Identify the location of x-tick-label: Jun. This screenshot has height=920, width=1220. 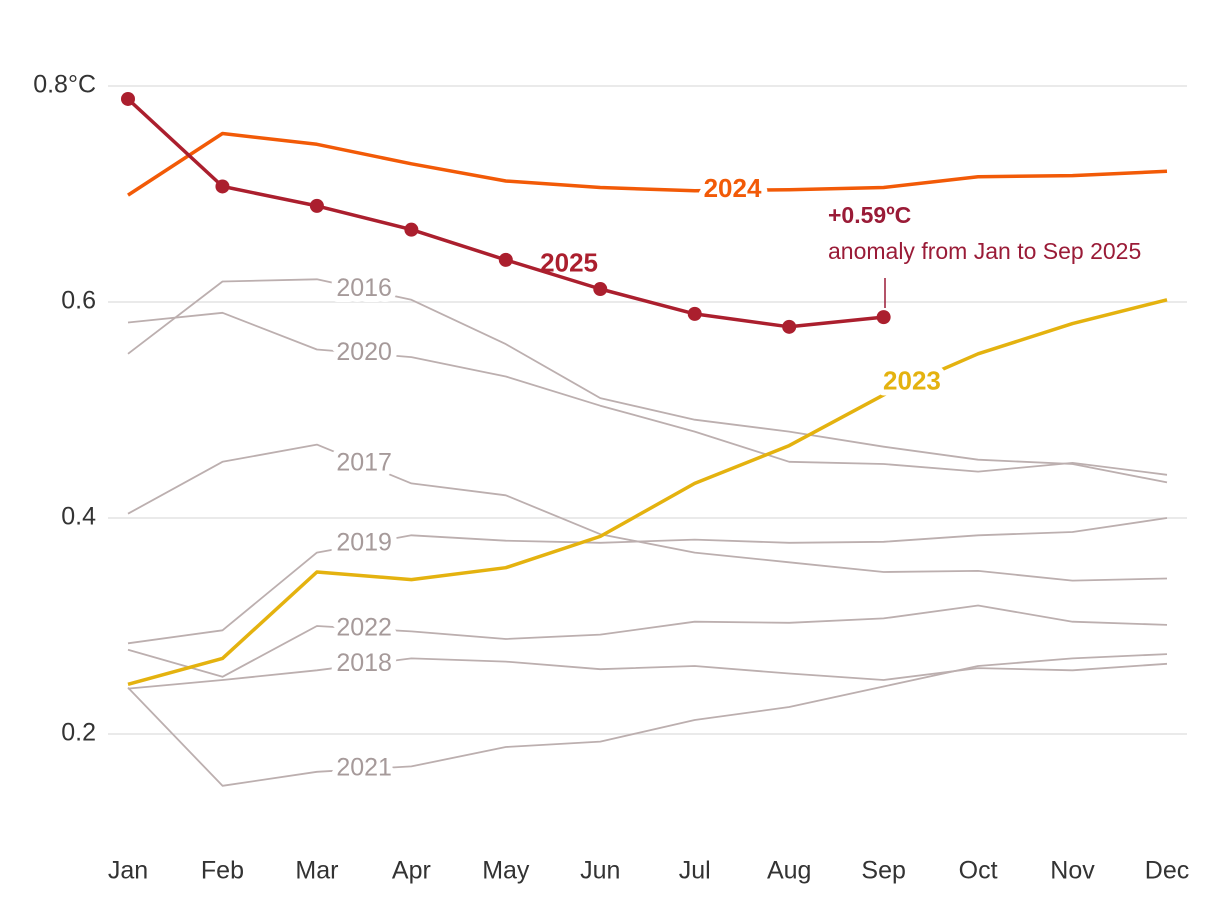
(600, 871).